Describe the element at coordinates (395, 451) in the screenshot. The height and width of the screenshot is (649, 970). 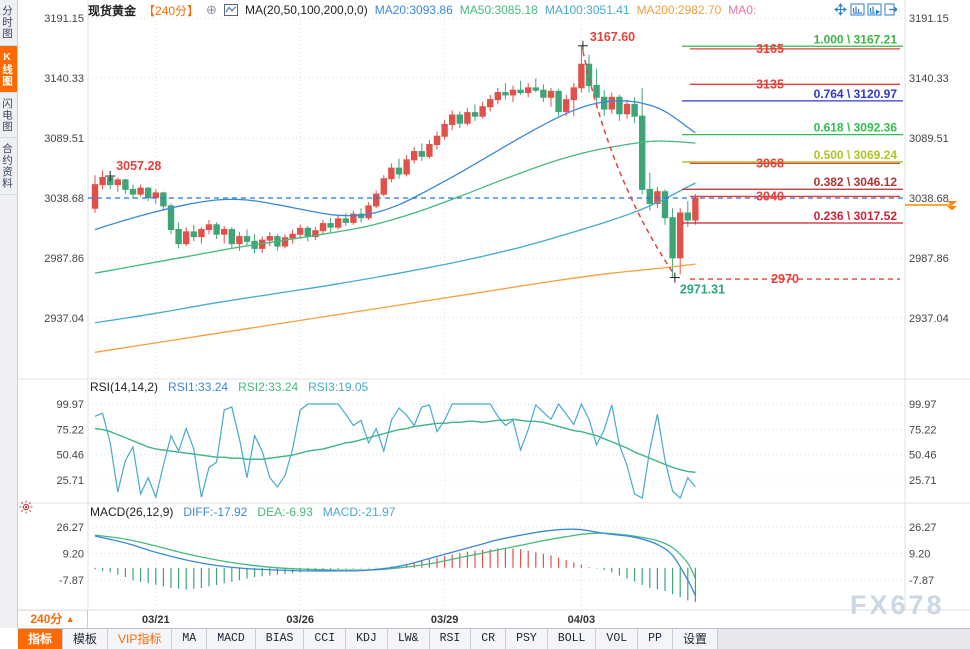
I see `rsi3-line` at that location.